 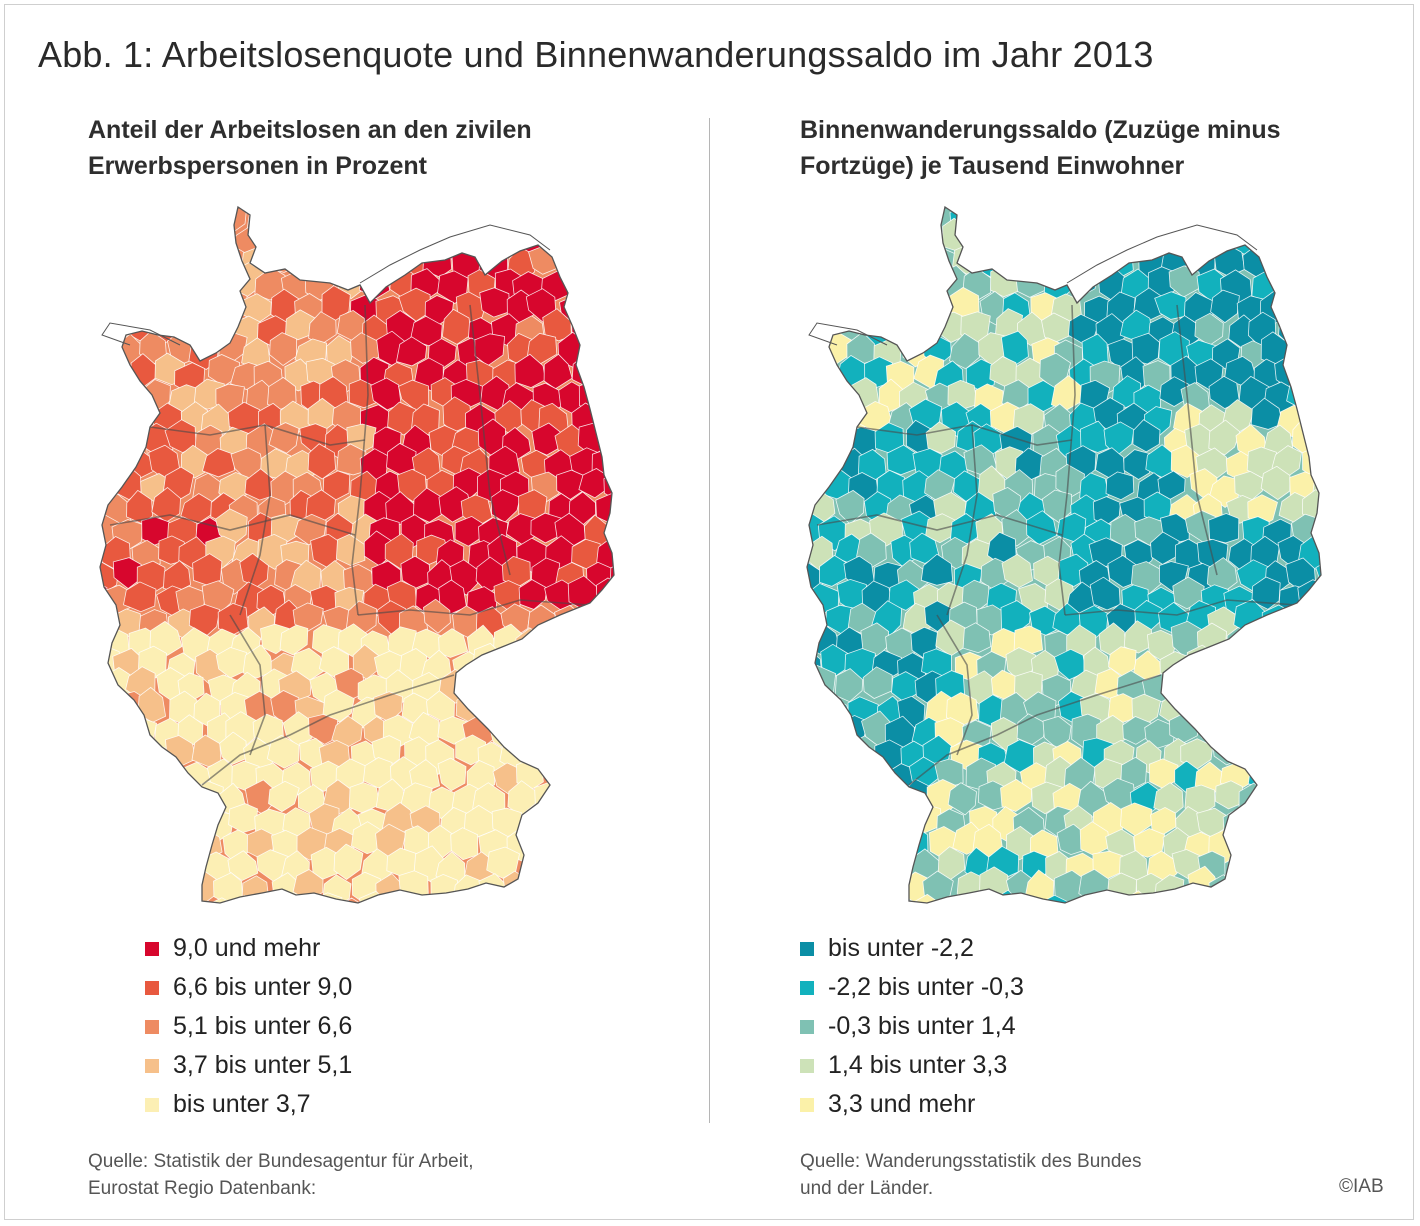 What do you see at coordinates (248, 948) in the screenshot?
I see `legend-item-unemployment-1: 9,0 und mehr` at bounding box center [248, 948].